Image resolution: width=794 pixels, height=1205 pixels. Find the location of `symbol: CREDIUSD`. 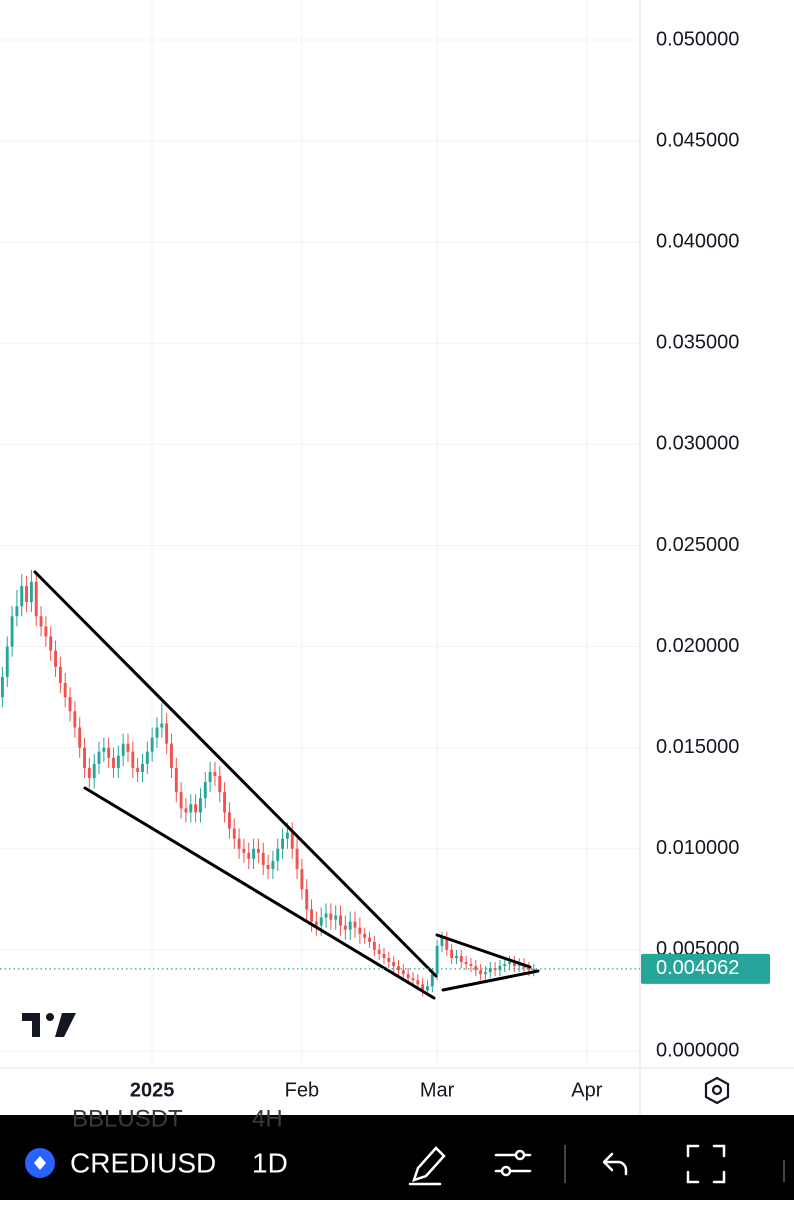

symbol: CREDIUSD is located at coordinates (143, 1162).